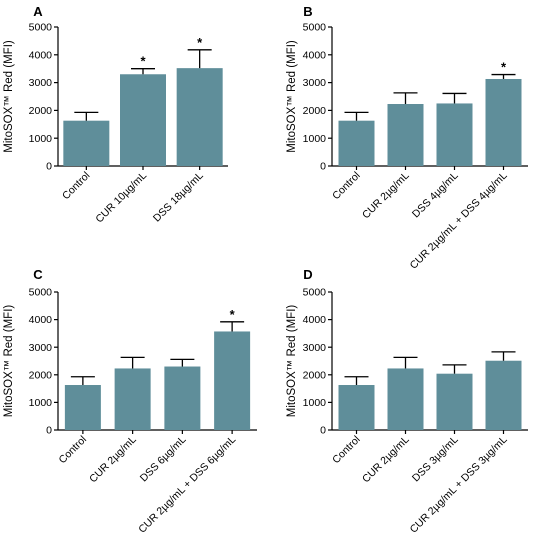 The height and width of the screenshot is (550, 549). What do you see at coordinates (435, 195) in the screenshot?
I see `category-label: DSS 4µg/mL` at bounding box center [435, 195].